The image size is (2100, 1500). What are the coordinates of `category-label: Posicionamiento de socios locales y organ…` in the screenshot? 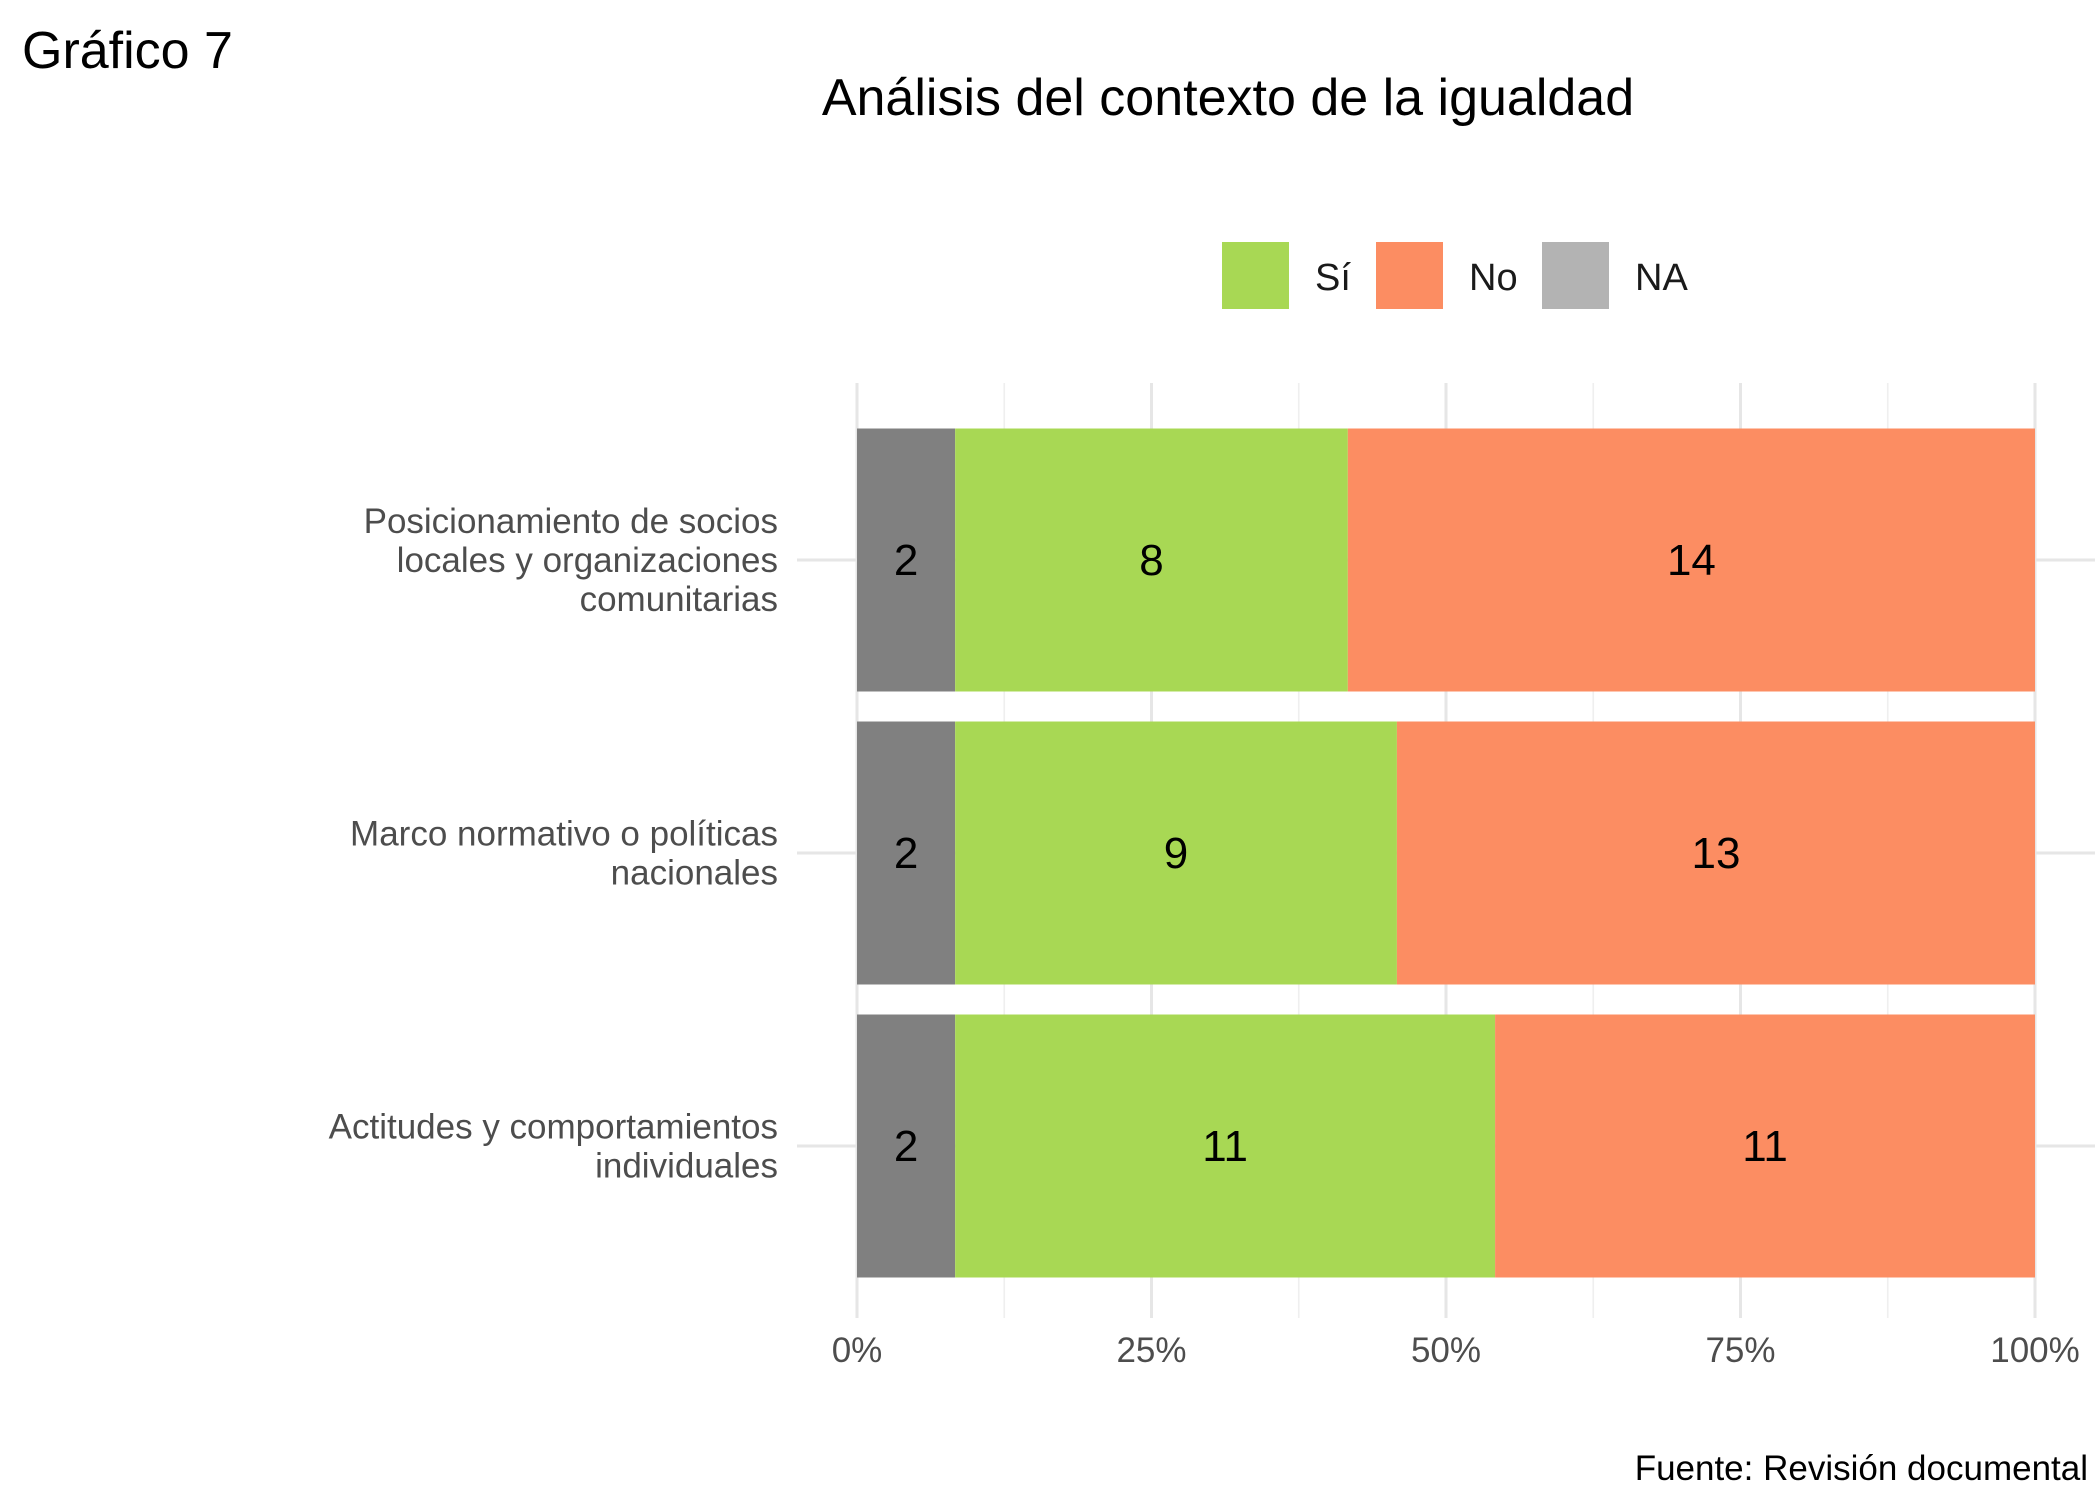 It's located at (571, 560).